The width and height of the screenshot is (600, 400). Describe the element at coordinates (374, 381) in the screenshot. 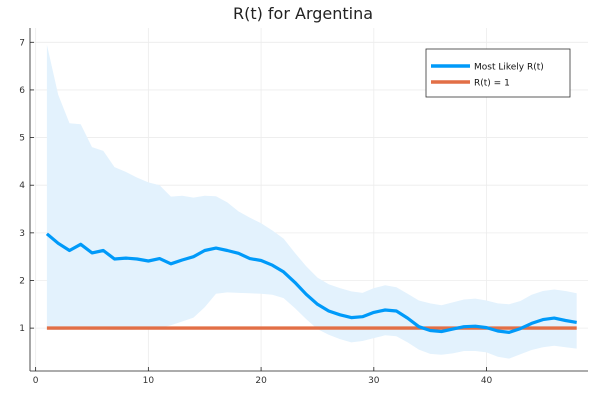

I see `x-tick-label: 30` at that location.